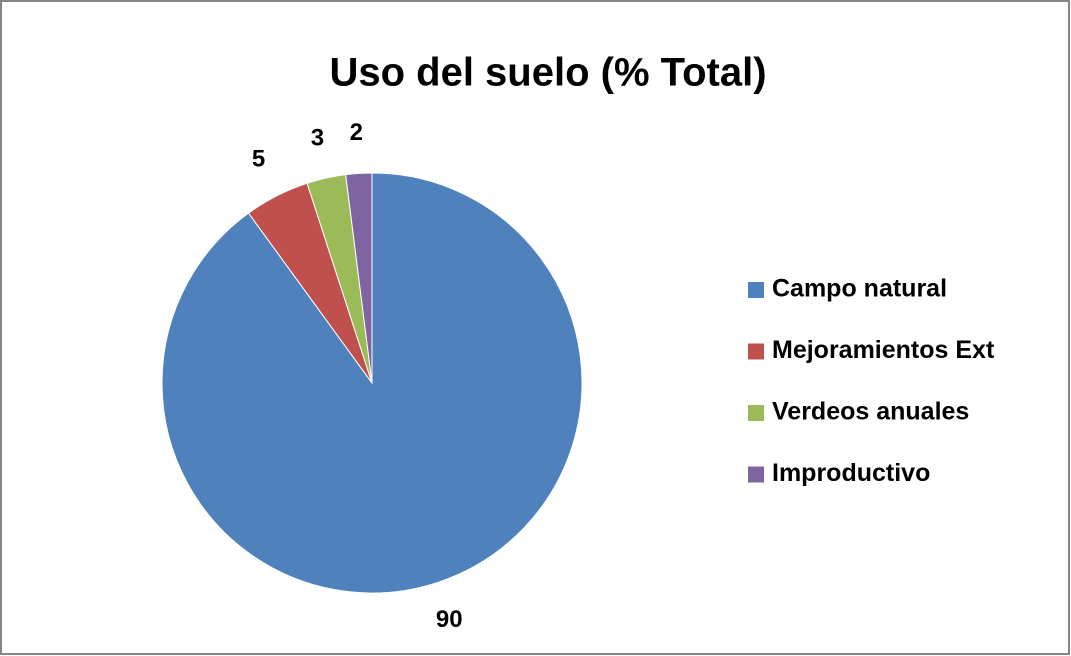 Image resolution: width=1071 pixels, height=656 pixels. Describe the element at coordinates (317, 137) in the screenshot. I see `data-label: 3` at that location.